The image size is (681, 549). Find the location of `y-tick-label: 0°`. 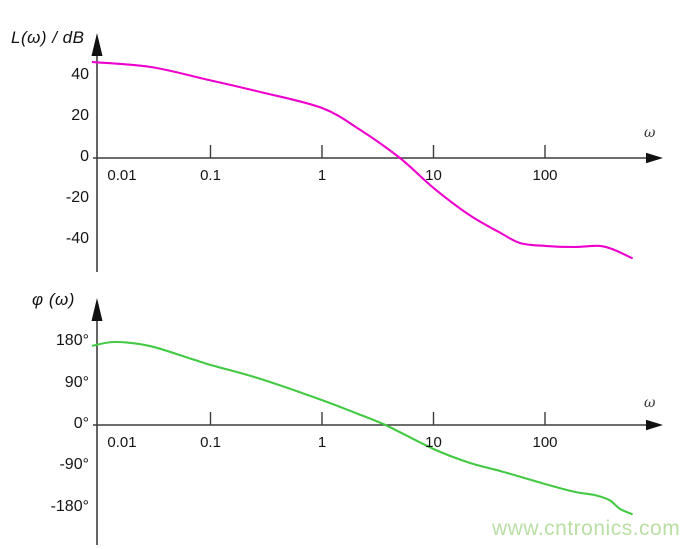

y-tick-label: 0° is located at coordinates (81, 423).